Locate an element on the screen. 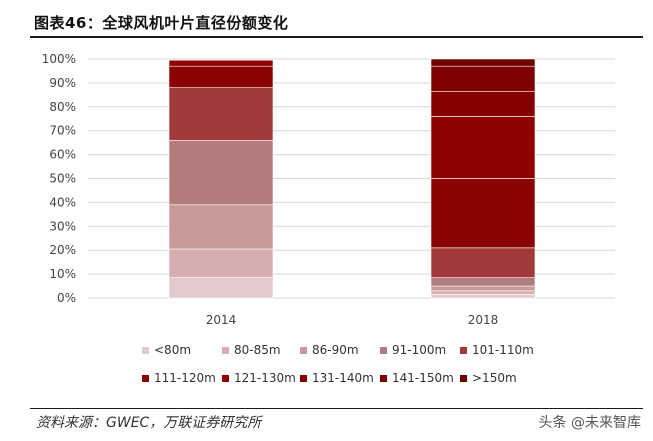 Image resolution: width=653 pixels, height=441 pixels. y-tick-label: 50% is located at coordinates (62, 179).